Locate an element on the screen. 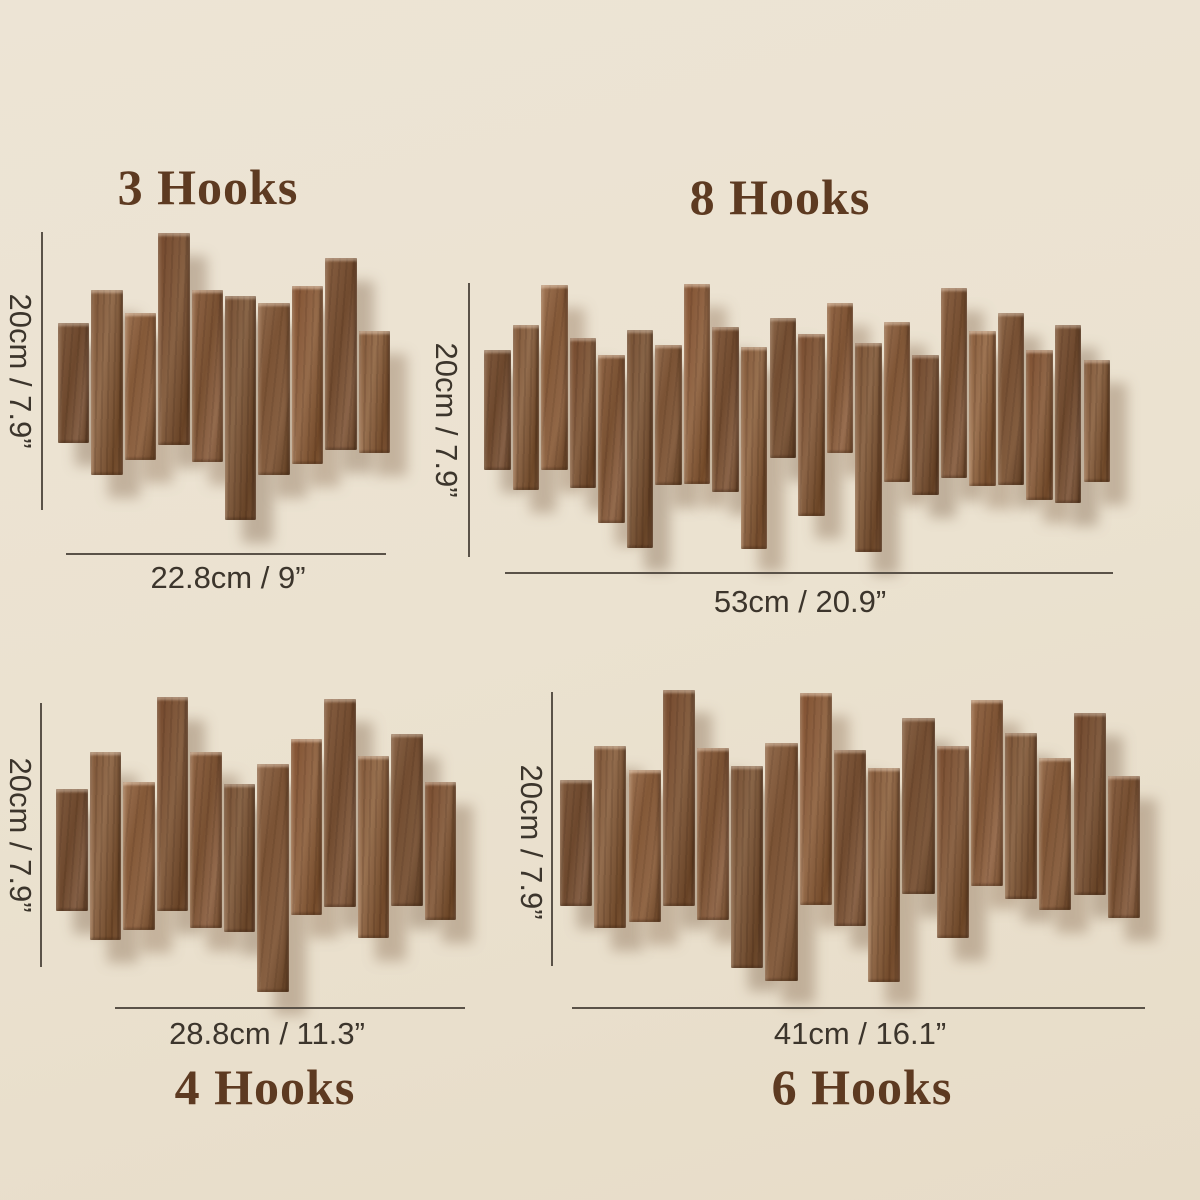  width-dimension-label-4-hooks: 28.8cm / 11.3” is located at coordinates (267, 1033).